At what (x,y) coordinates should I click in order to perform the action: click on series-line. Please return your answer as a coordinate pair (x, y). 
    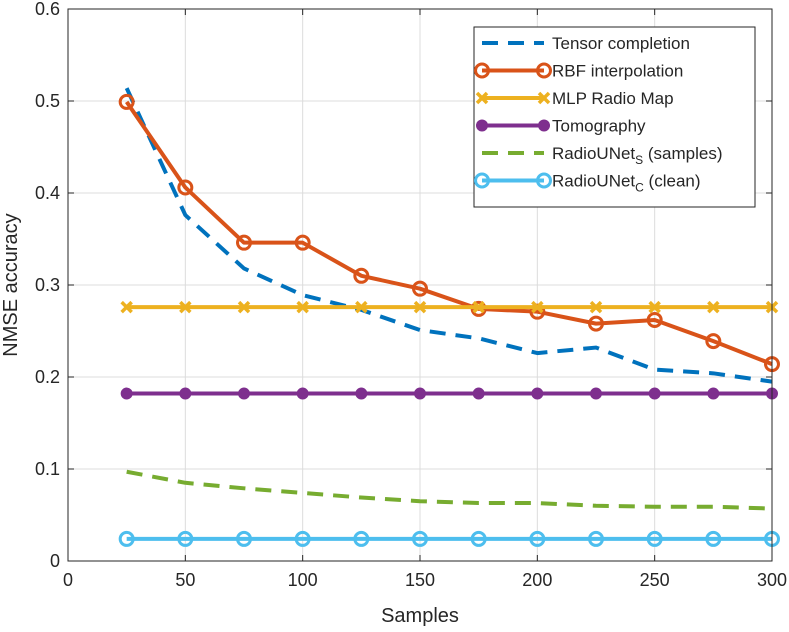
    Looking at the image, I should click on (449, 490).